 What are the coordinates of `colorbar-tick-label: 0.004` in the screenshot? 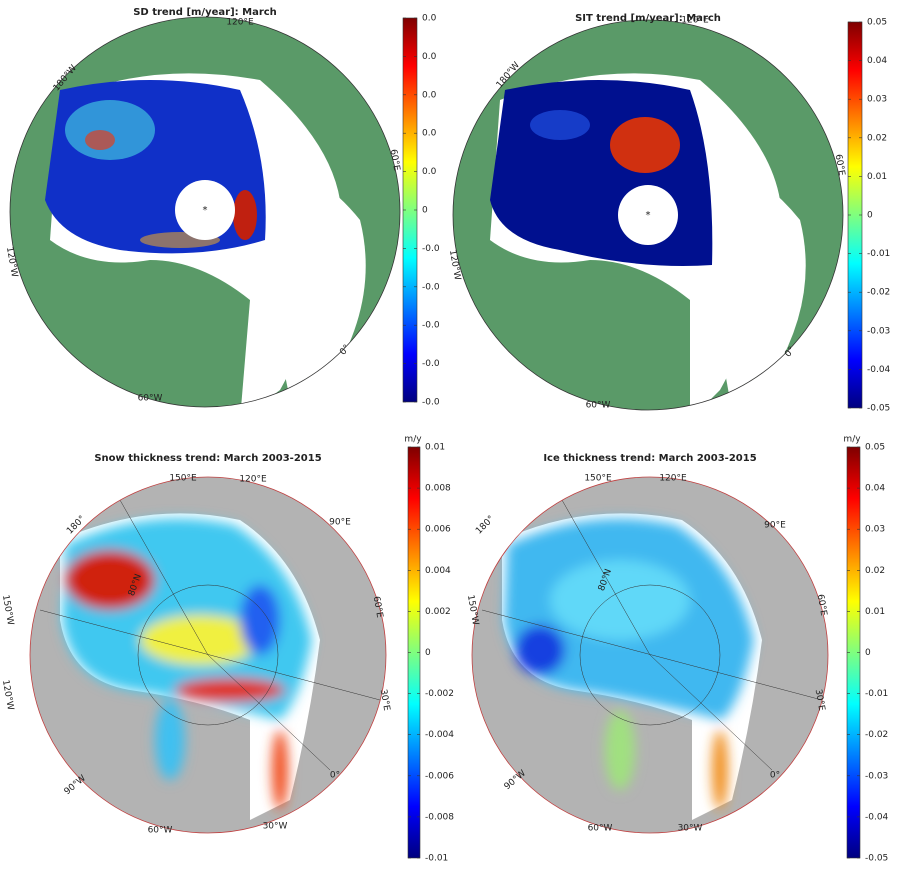 It's located at (438, 571).